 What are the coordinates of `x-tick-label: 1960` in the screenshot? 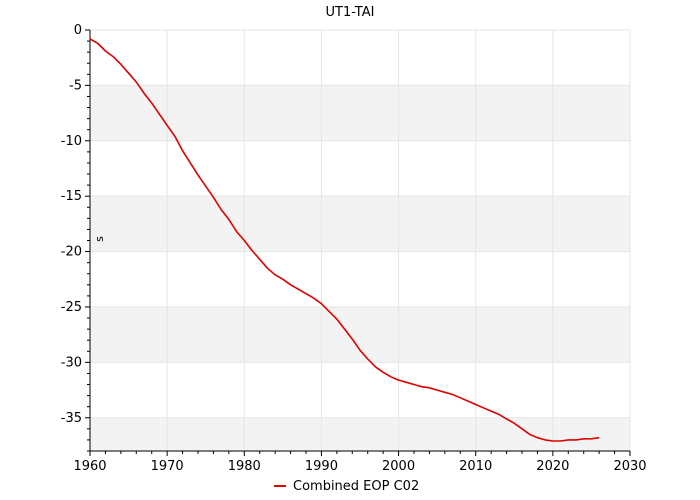 It's located at (89, 466).